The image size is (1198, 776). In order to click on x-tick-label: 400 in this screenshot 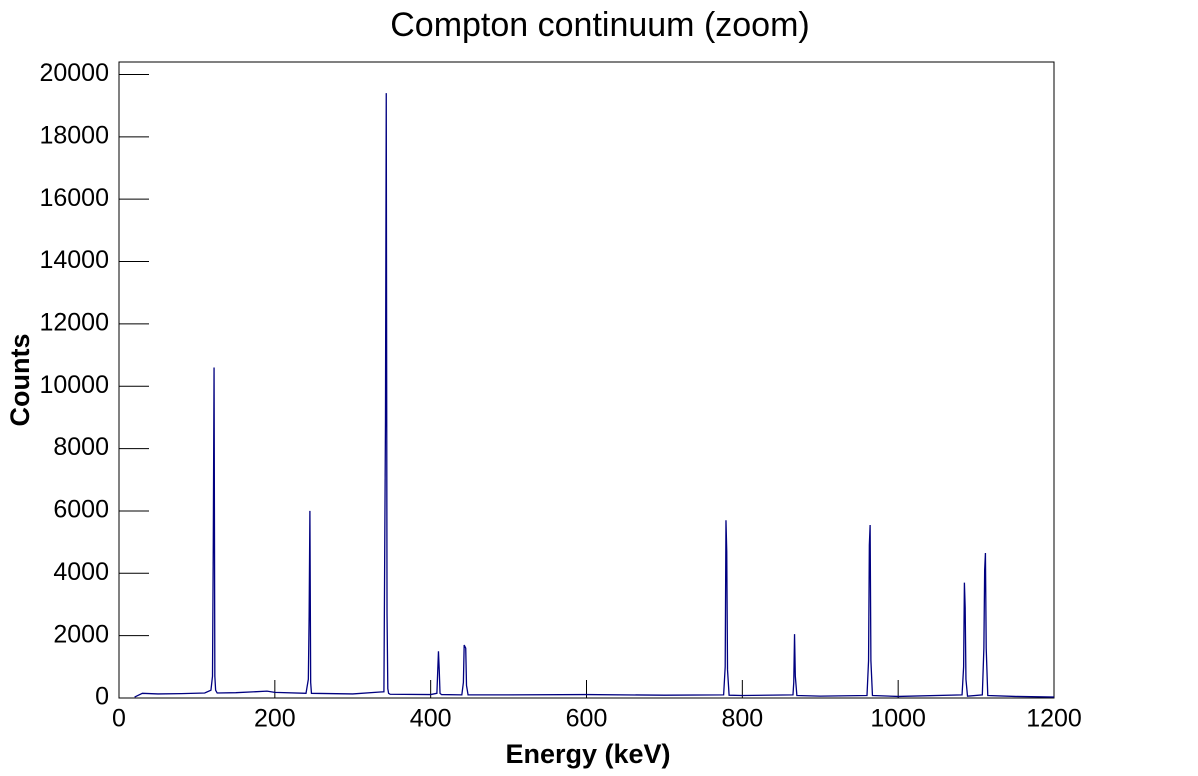, I will do `click(431, 719)`.